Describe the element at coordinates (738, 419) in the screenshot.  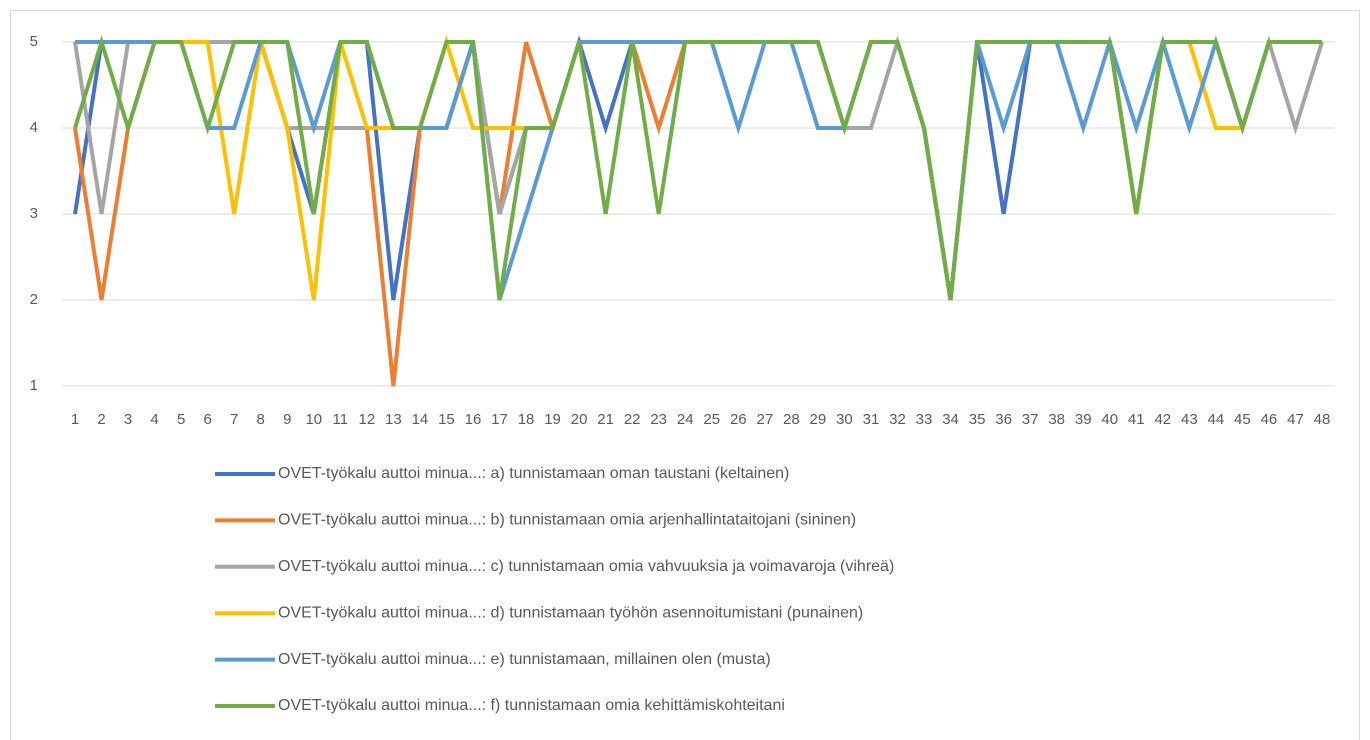
I see `x-tick-label: 26` at that location.